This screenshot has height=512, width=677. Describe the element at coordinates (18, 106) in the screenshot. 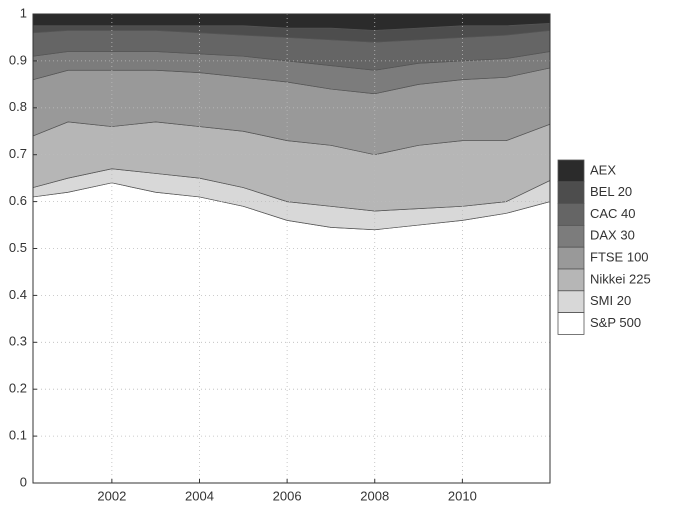

I see `y-tick-label: 0.8` at that location.